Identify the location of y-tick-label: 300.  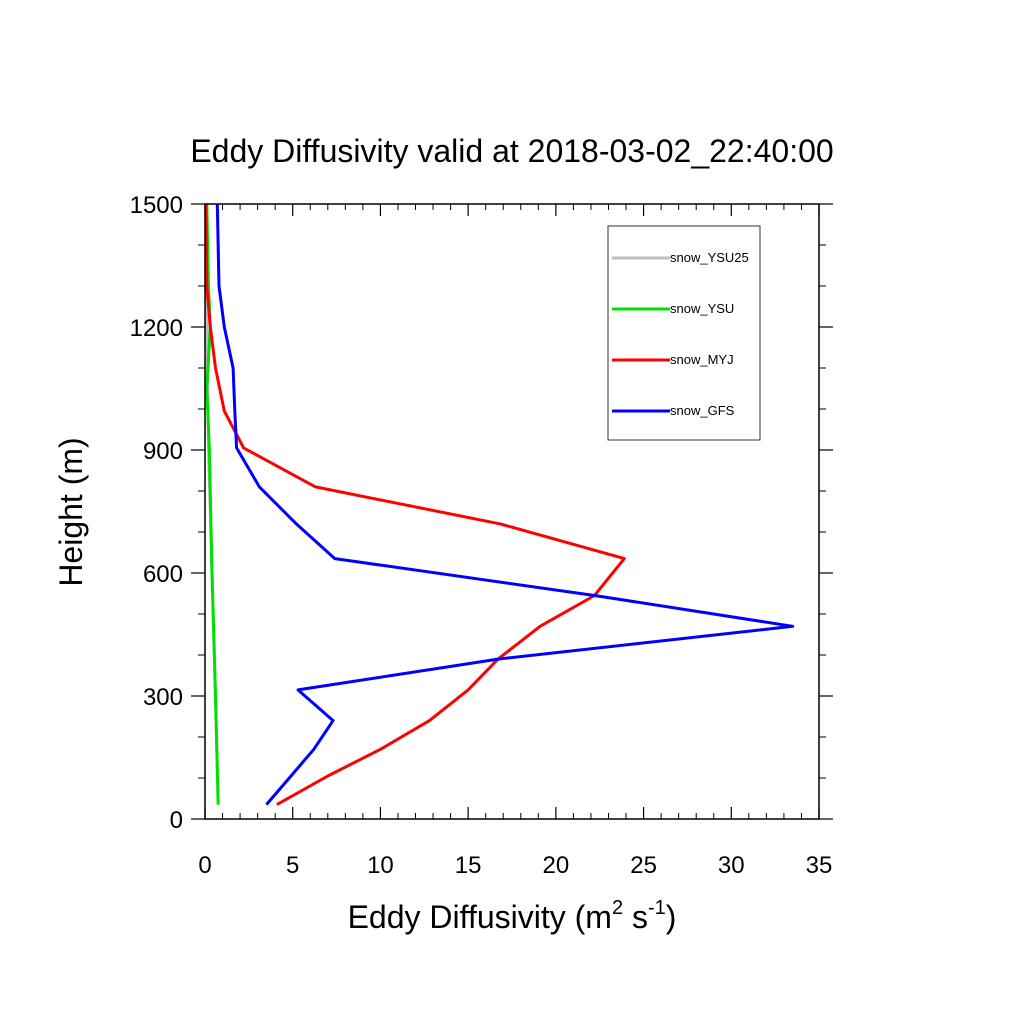
(163, 697).